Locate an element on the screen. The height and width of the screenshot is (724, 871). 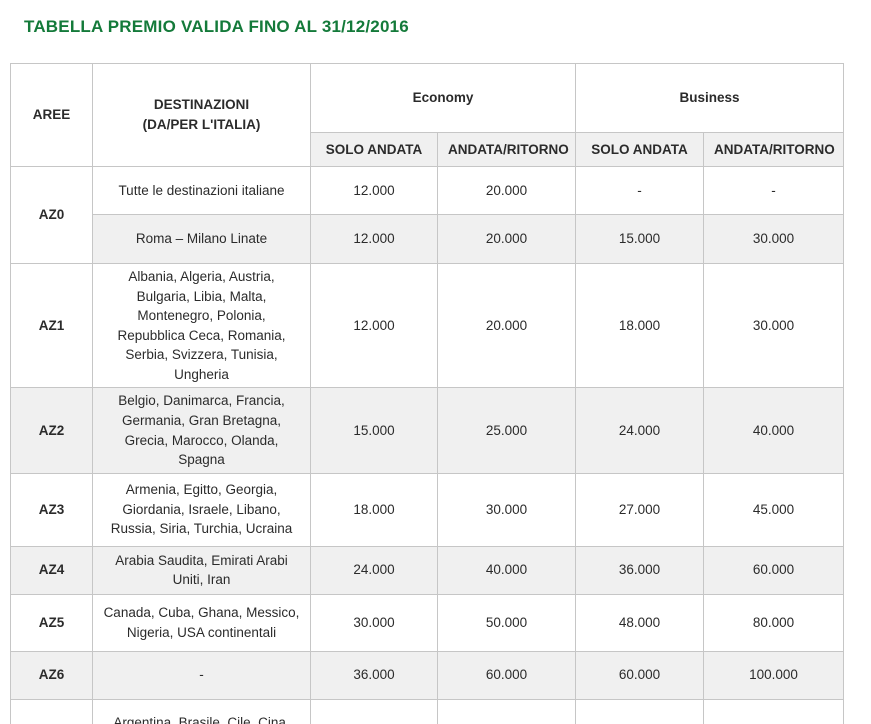
economy-solo-andata-cell: 48.000 is located at coordinates (374, 711).